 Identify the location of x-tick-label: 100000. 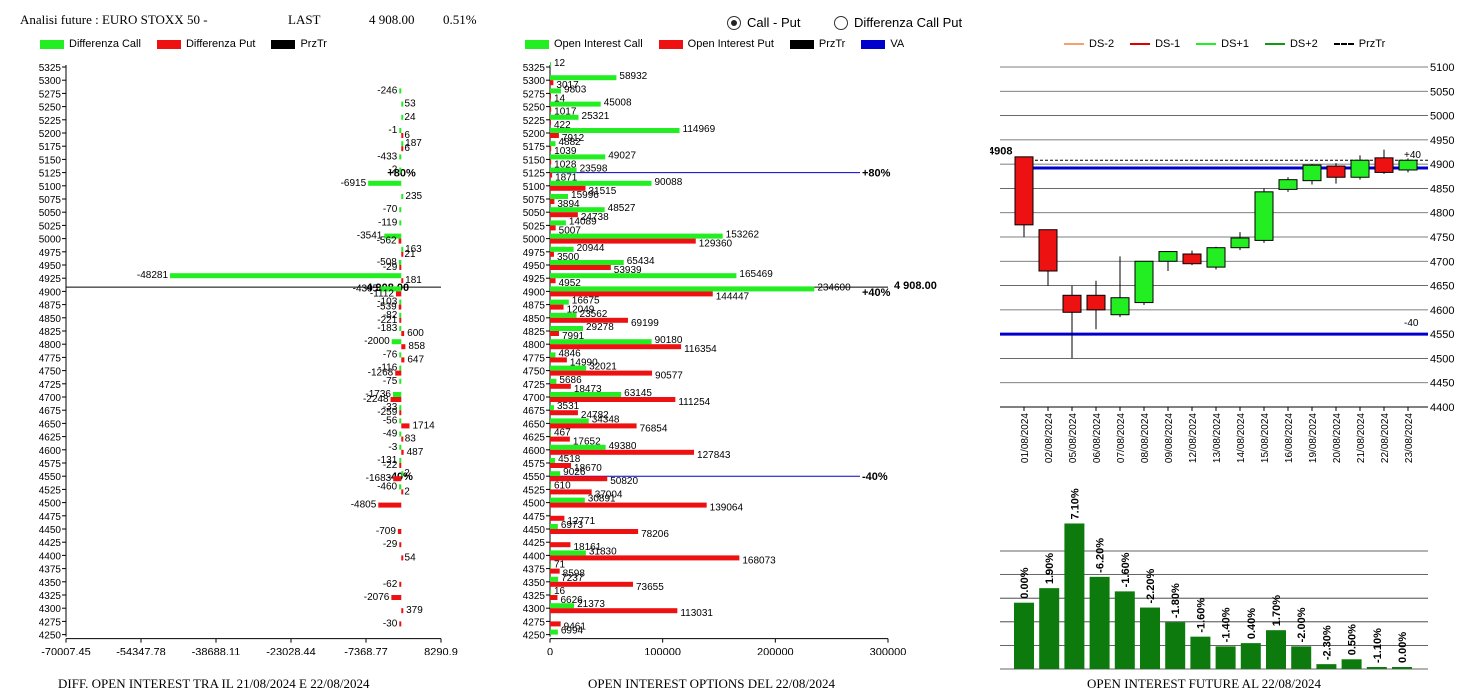
(662, 651).